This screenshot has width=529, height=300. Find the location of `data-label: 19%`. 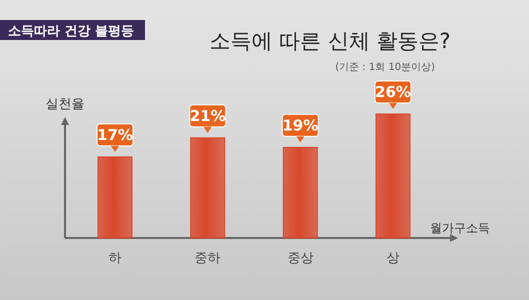

data-label: 19% is located at coordinates (300, 125).